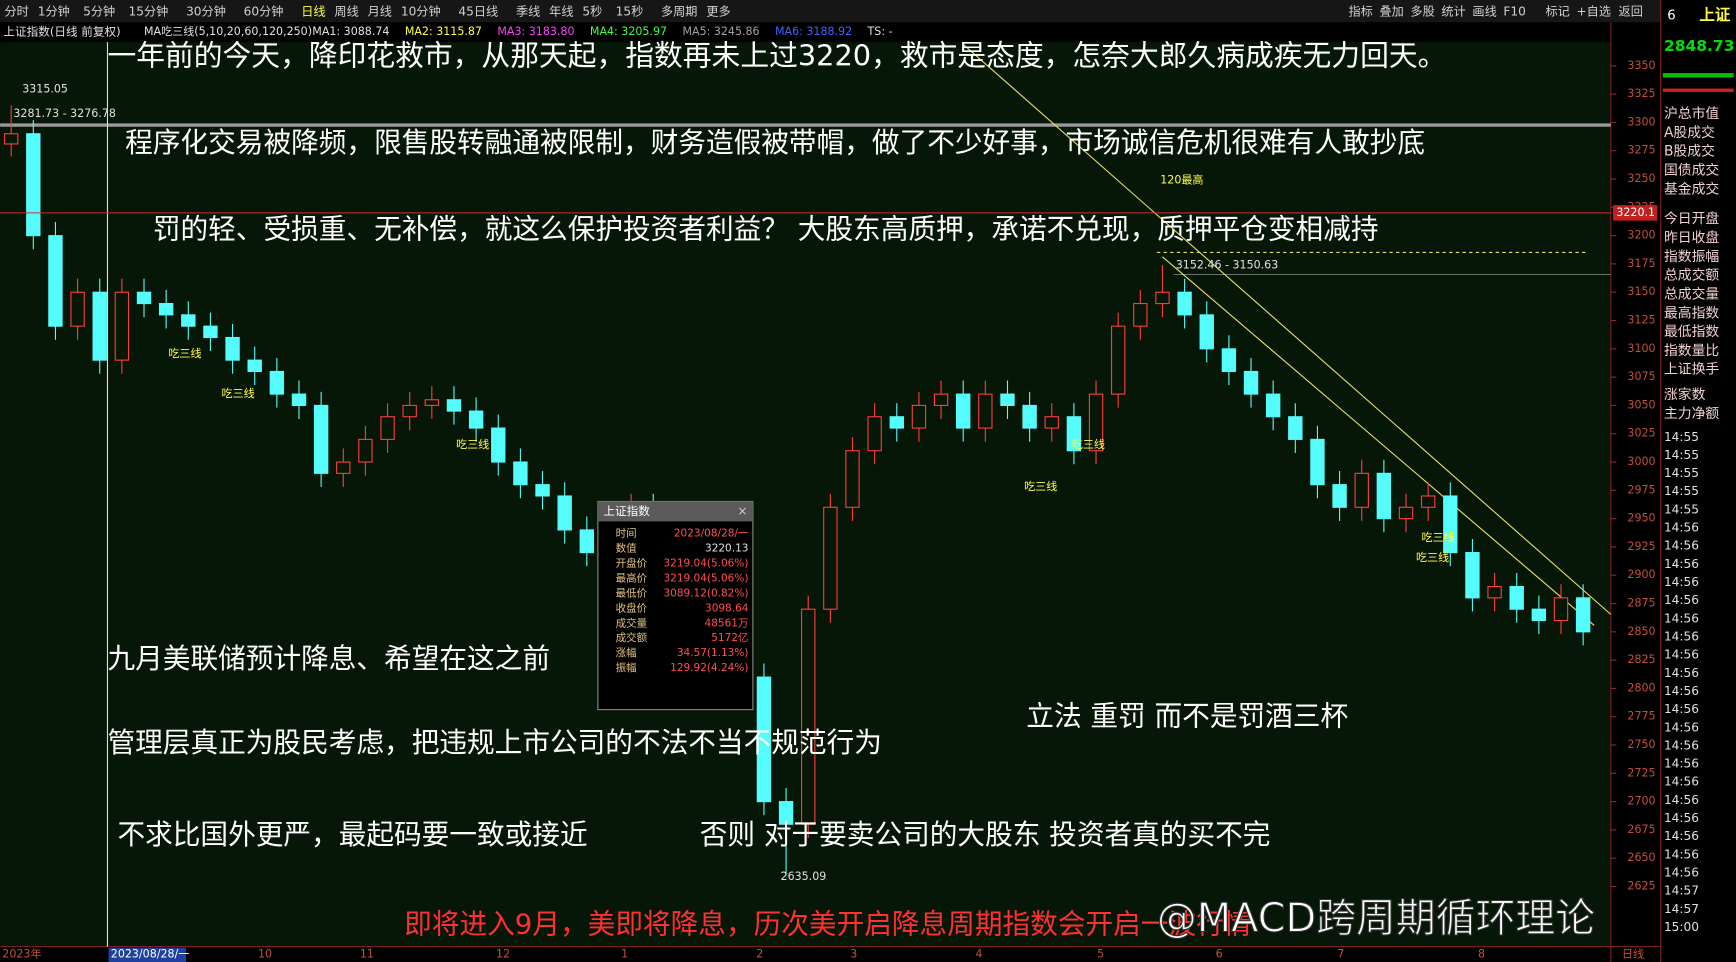  Describe the element at coordinates (1360, 11) in the screenshot. I see `toolbar-item: 指标` at that location.